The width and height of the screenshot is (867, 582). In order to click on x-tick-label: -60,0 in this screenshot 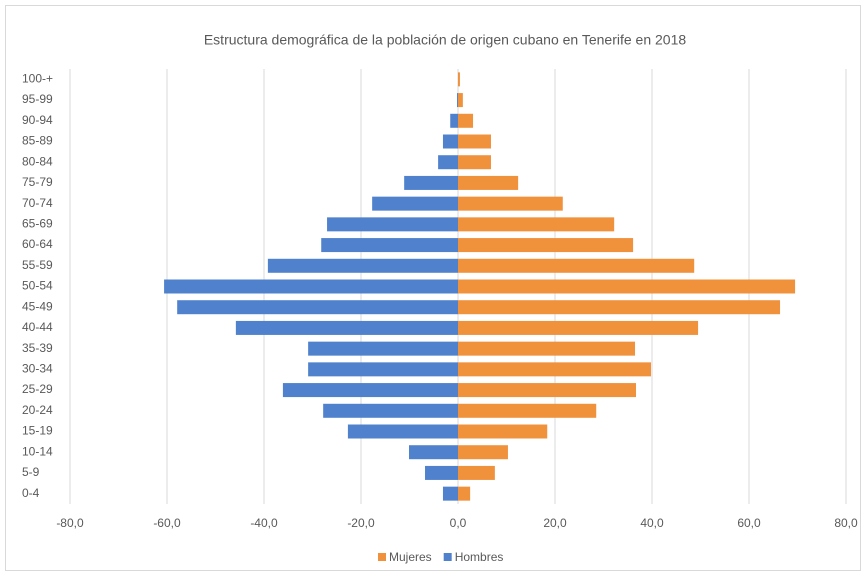, I will do `click(167, 523)`.